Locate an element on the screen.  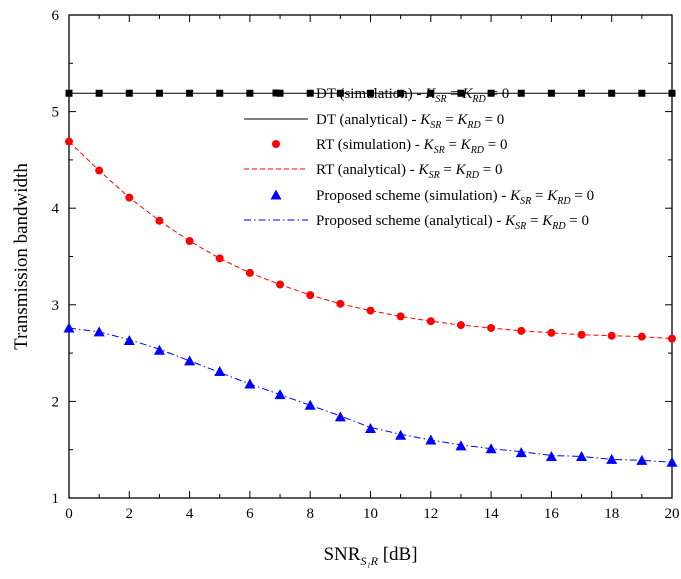
y-tick-label: 6 is located at coordinates (56, 16).